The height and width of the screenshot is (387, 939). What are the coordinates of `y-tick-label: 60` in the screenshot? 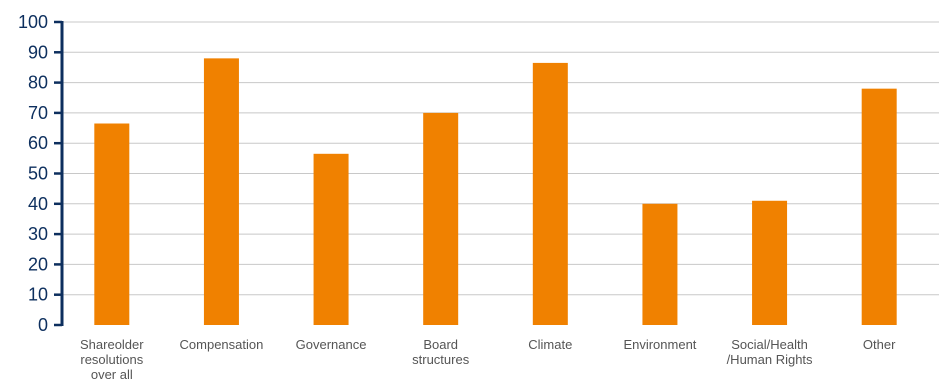 It's located at (38, 143).